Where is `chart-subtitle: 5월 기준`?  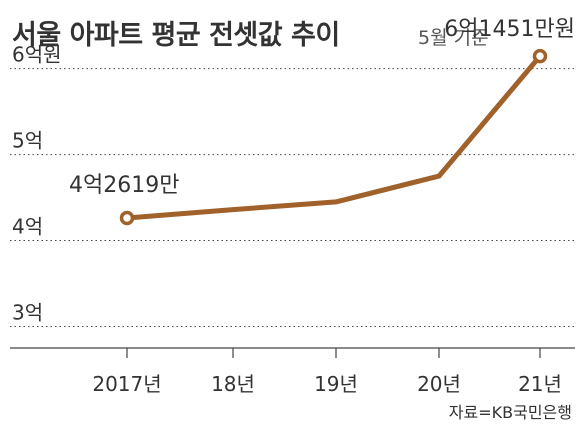
chart-subtitle: 5월 기준 is located at coordinates (453, 38).